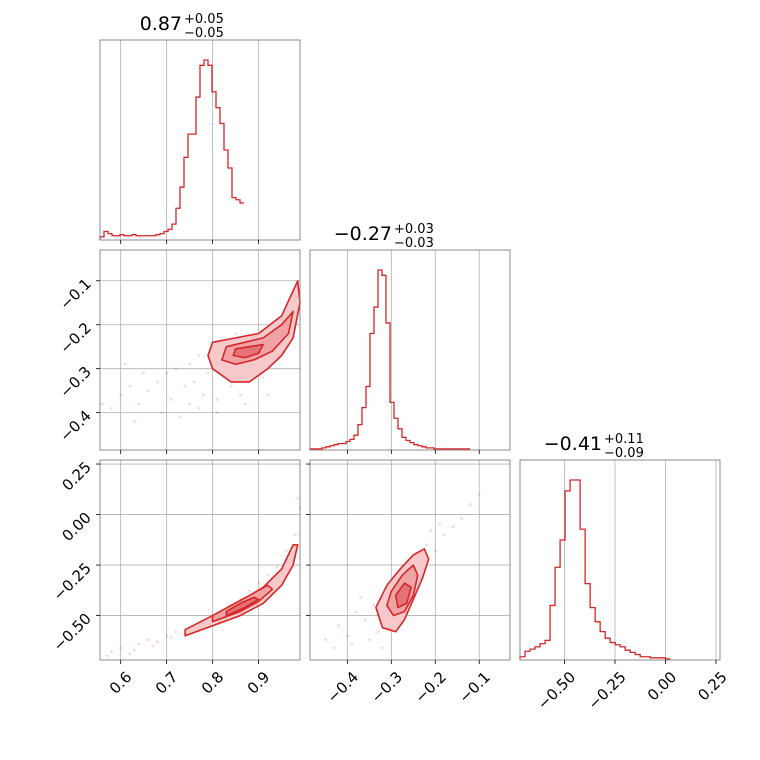  I want to click on y-tick-label: −0.3, so click(75, 382).